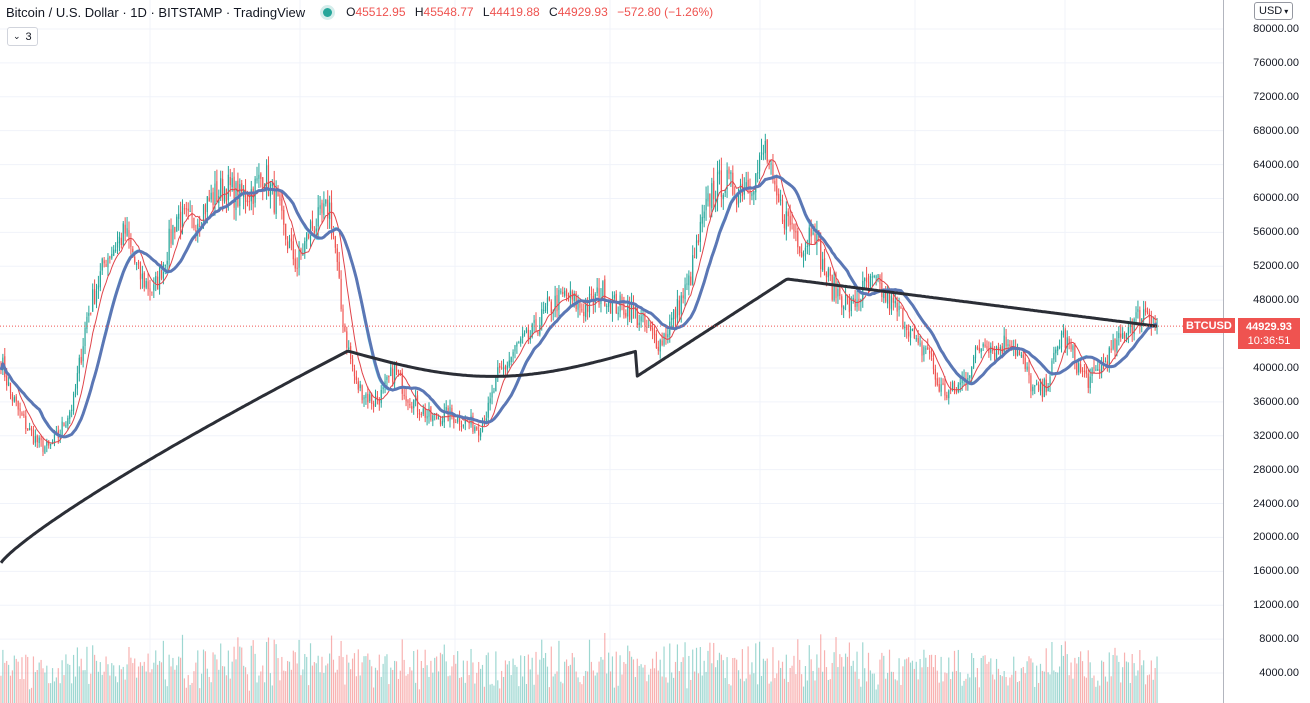  I want to click on price-tick-label: 48000.00, so click(1276, 300).